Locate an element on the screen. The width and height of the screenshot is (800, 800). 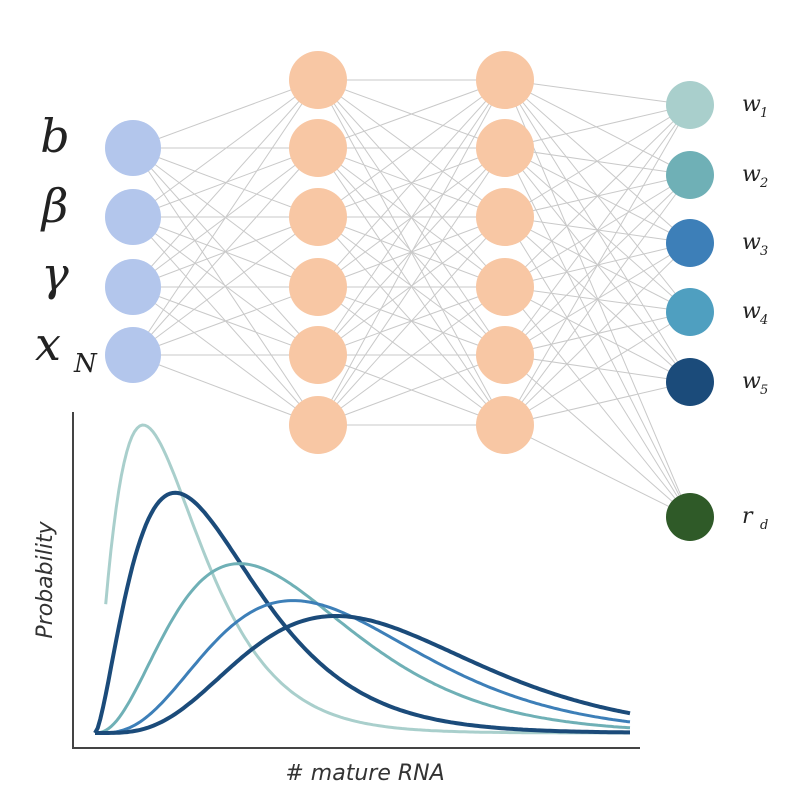
input-label: β is located at coordinates (54, 206).